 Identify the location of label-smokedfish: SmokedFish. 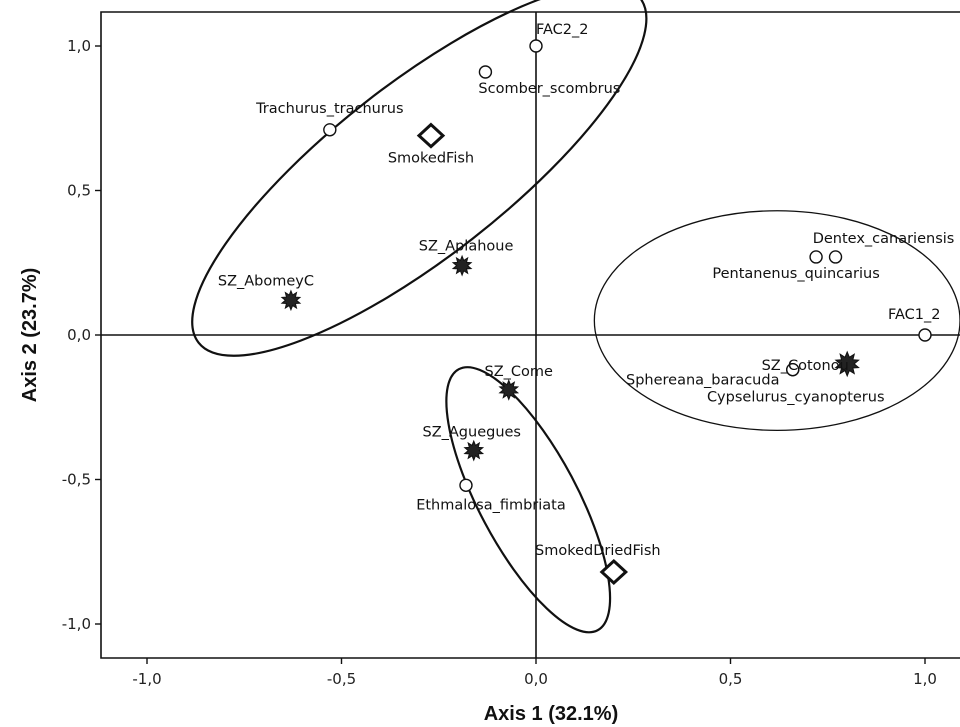
(431, 159).